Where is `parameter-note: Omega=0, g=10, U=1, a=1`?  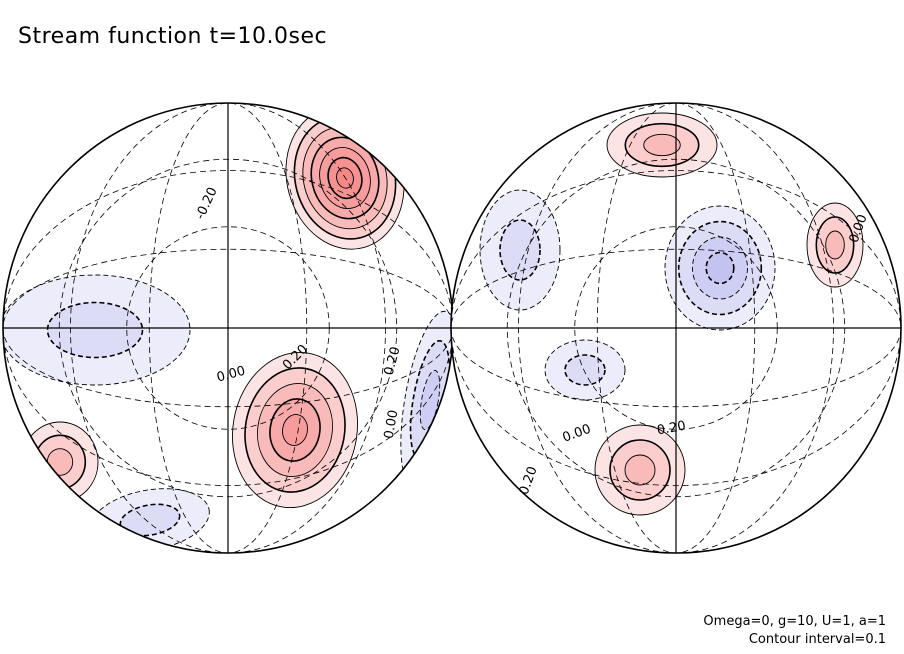 parameter-note: Omega=0, g=10, U=1, a=1 is located at coordinates (794, 621).